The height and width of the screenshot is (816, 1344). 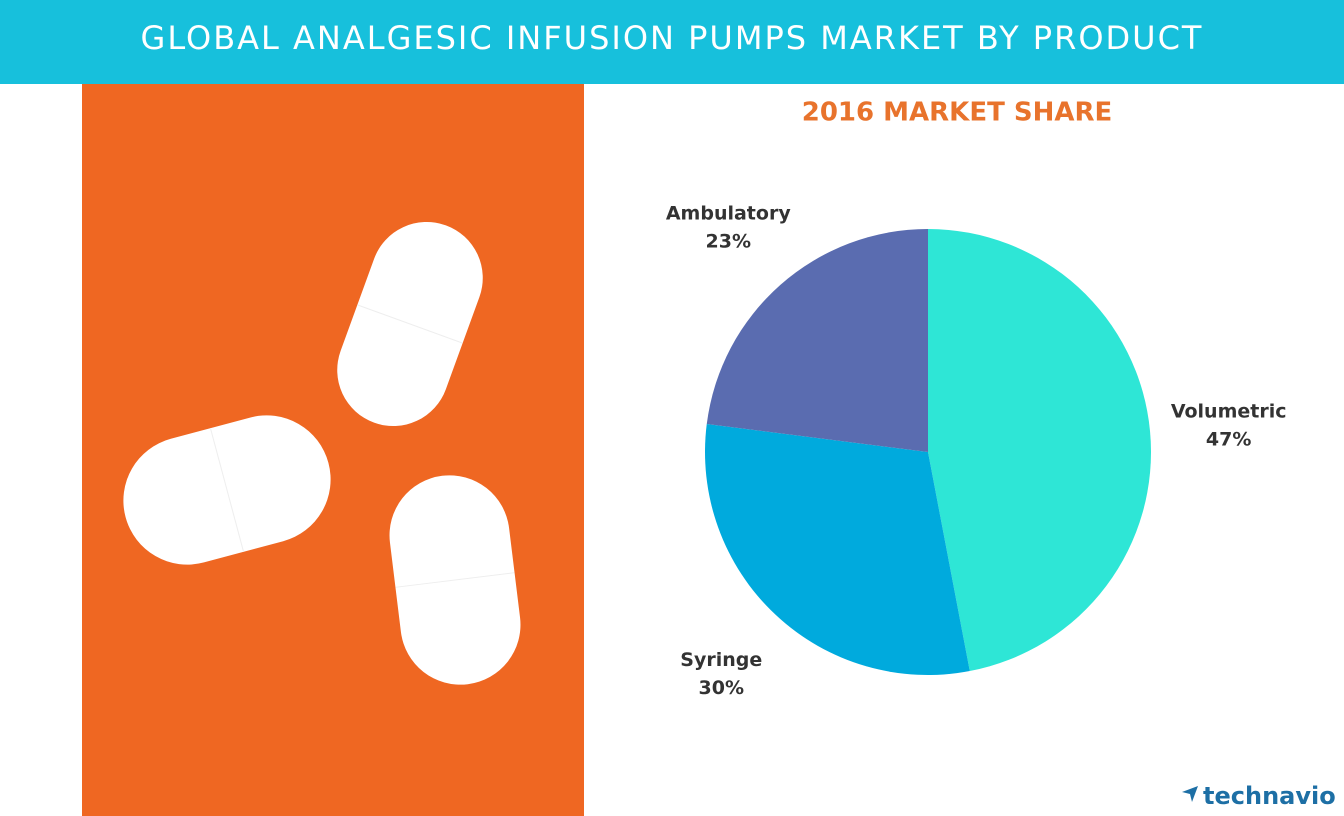 What do you see at coordinates (721, 688) in the screenshot?
I see `slice-value: 30%` at bounding box center [721, 688].